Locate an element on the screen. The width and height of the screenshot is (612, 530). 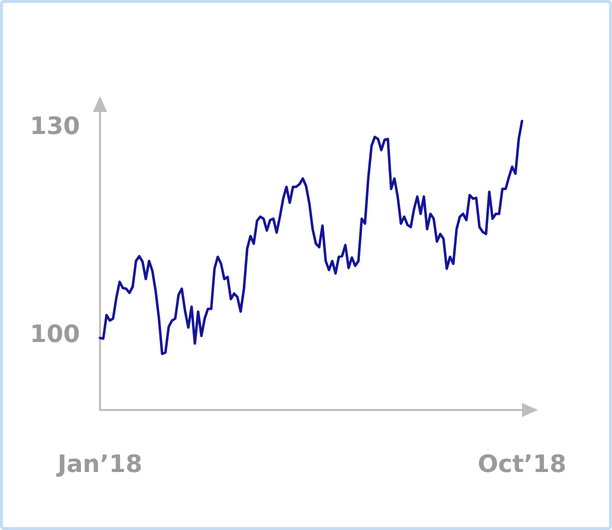
x-tick-label: Oct’18 is located at coordinates (522, 464).